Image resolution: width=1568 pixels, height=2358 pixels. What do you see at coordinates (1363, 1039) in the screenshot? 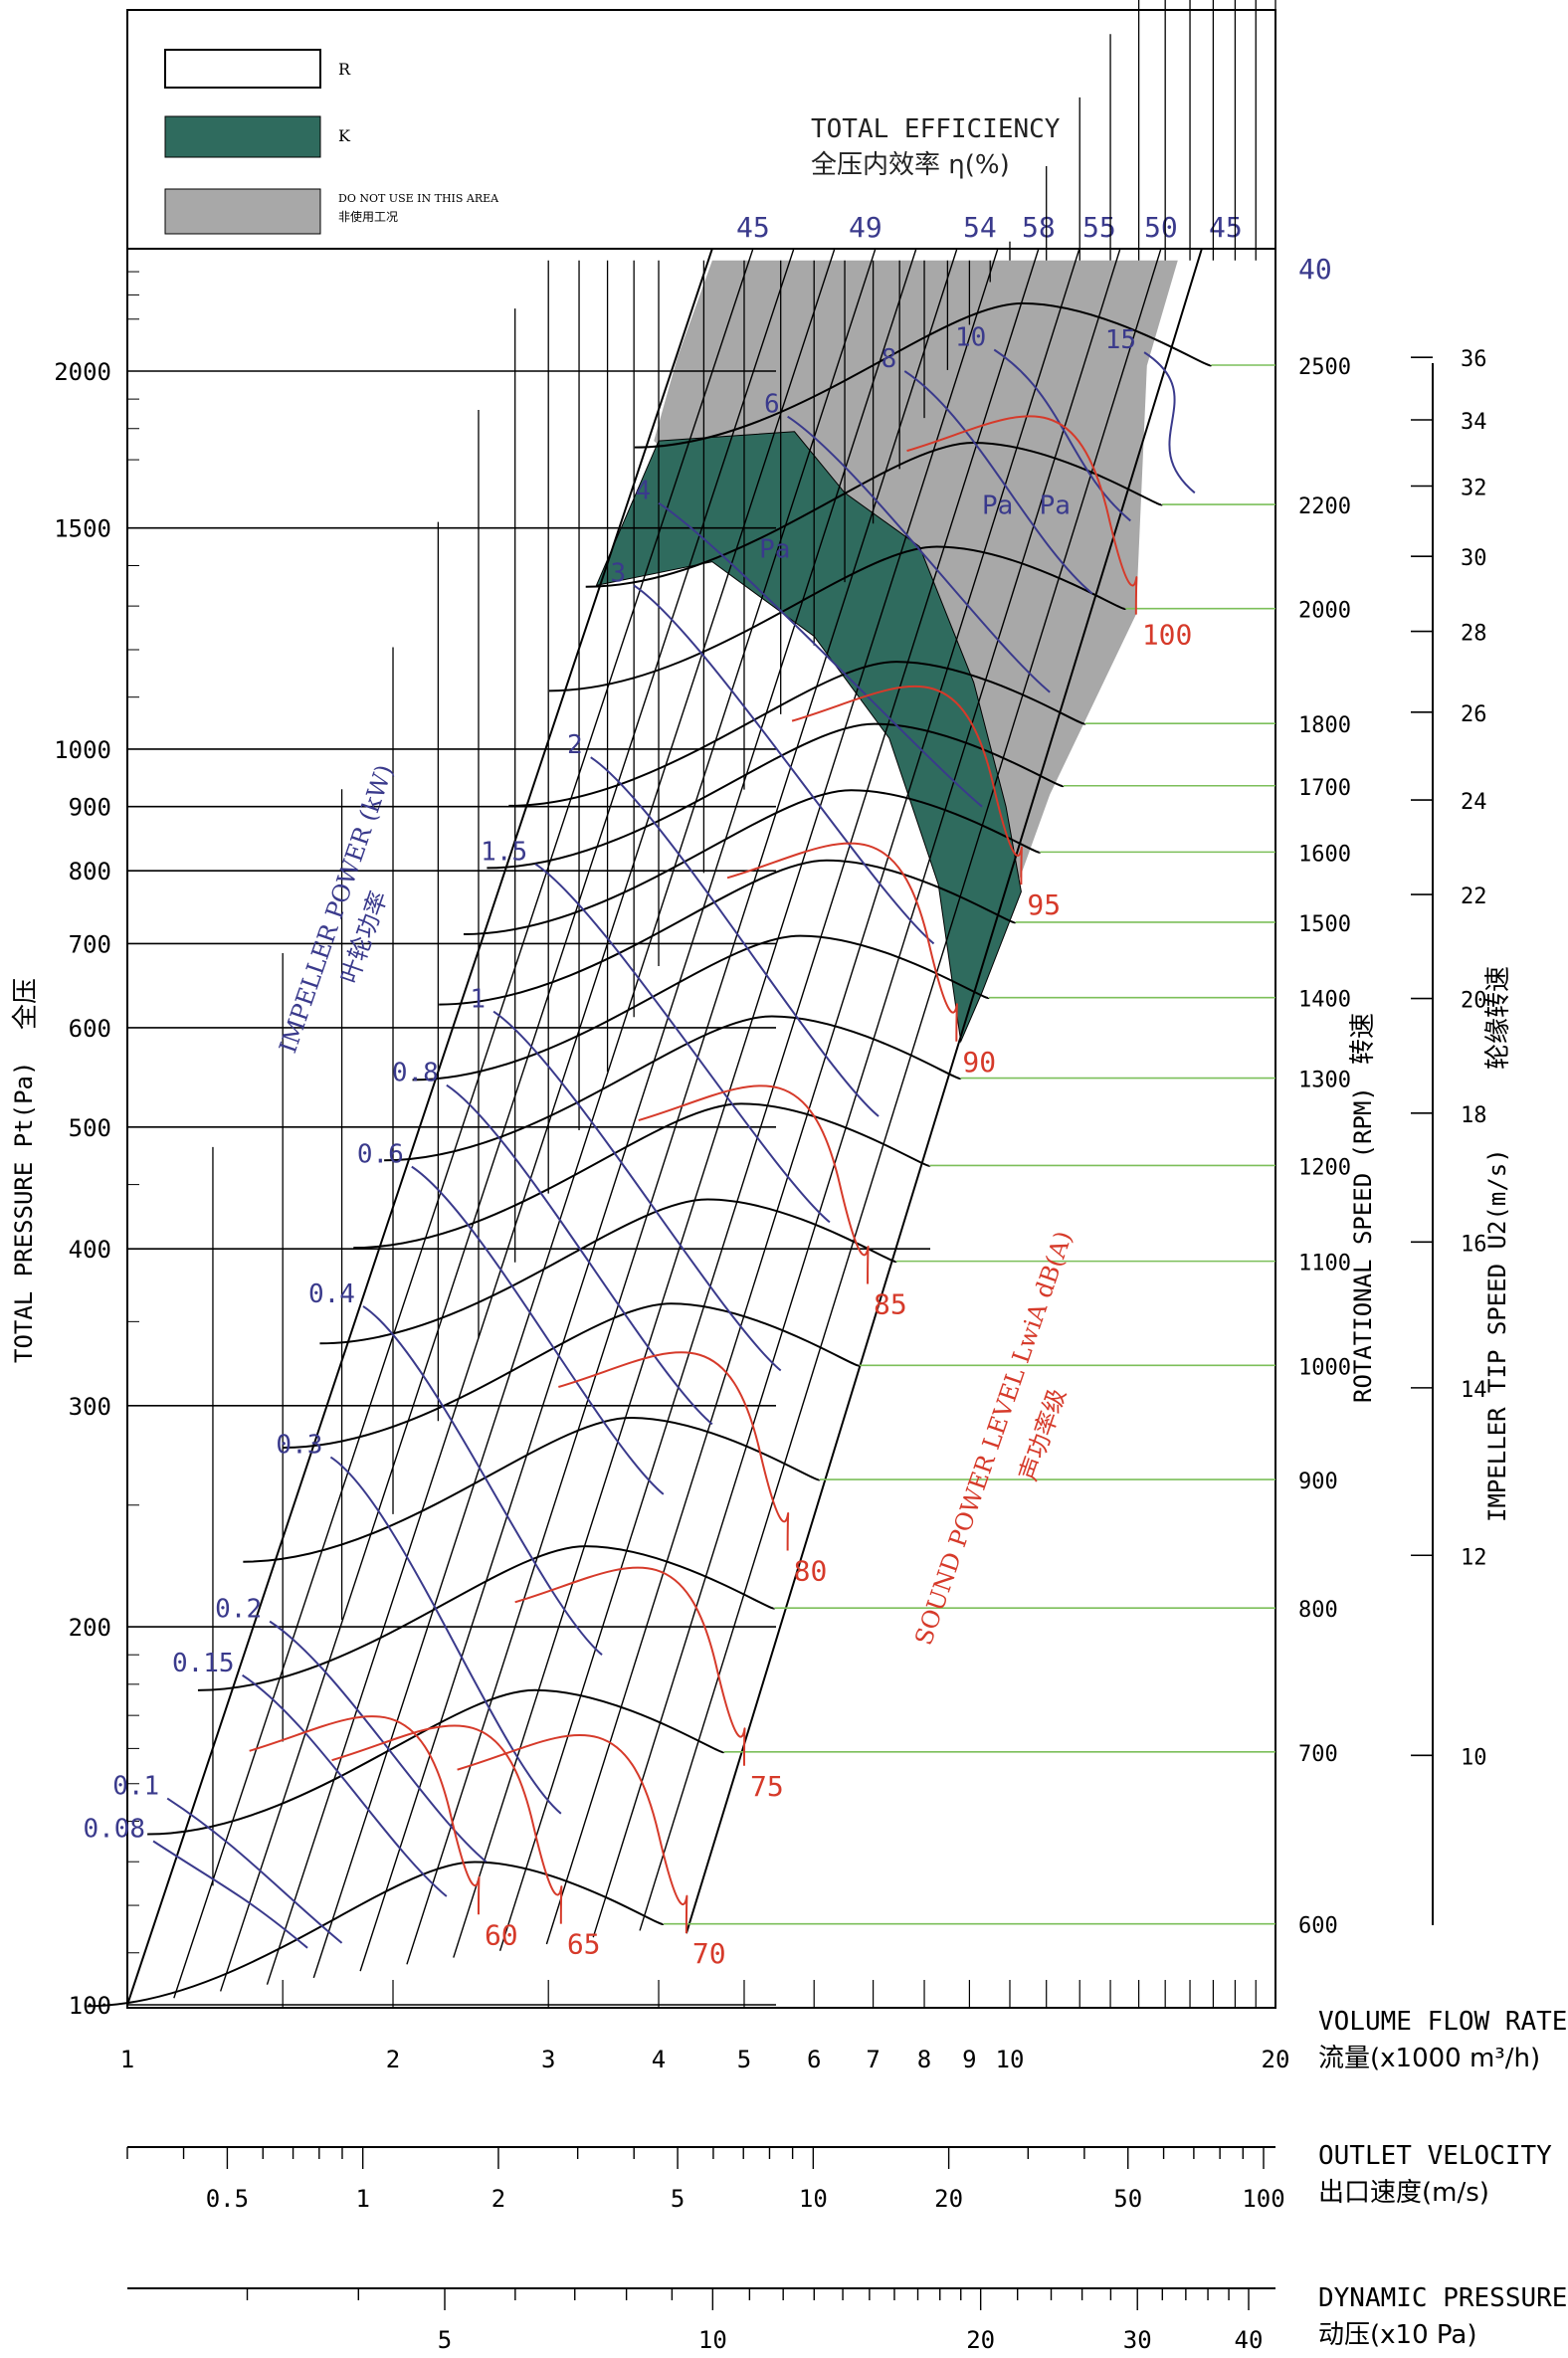
I see `rpm-axis-label-cn: 转速` at bounding box center [1363, 1039].